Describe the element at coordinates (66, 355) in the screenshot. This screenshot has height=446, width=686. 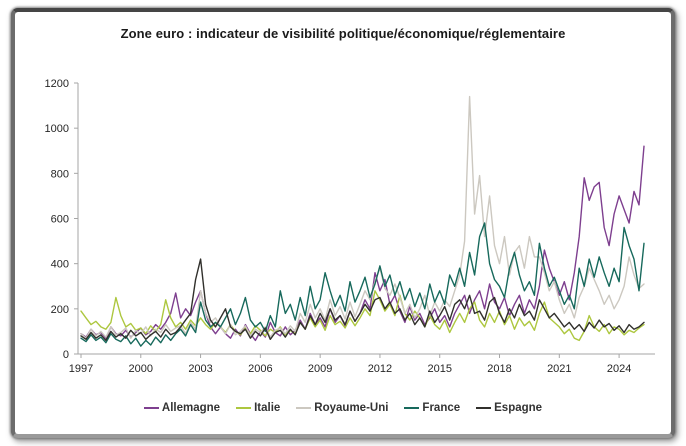
I see `y-tick-label: 0` at that location.